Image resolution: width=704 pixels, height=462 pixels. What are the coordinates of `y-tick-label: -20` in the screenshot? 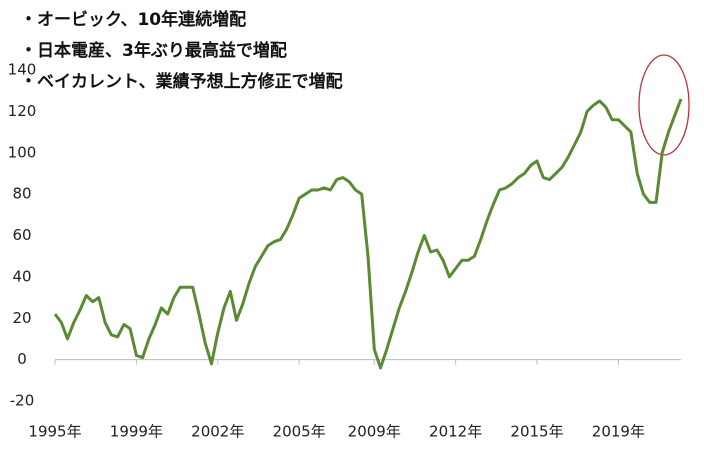 It's located at (22, 401).